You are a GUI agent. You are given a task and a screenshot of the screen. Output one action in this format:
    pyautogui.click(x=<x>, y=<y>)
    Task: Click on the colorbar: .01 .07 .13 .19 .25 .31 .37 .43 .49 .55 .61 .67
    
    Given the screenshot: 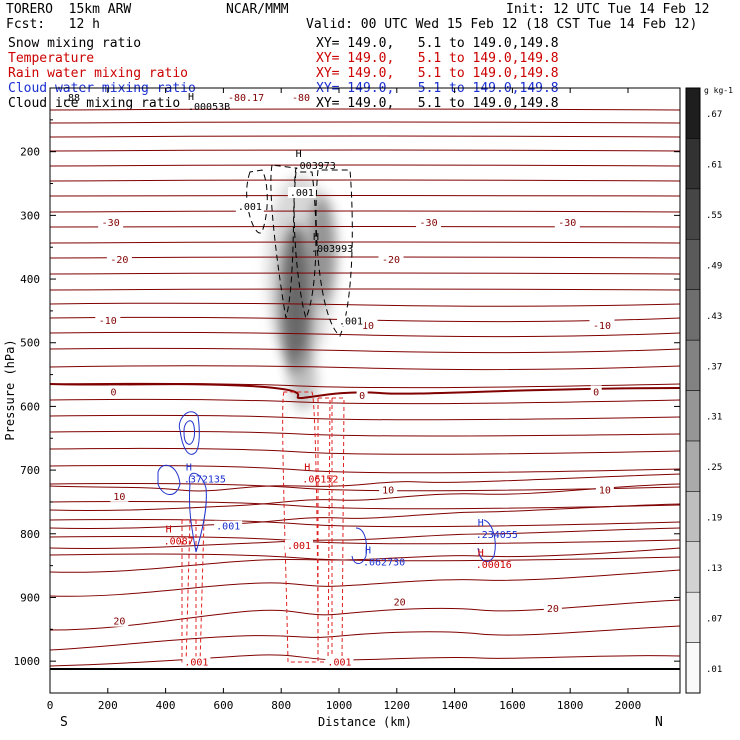 What is the action you would take?
    pyautogui.click(x=703, y=390)
    